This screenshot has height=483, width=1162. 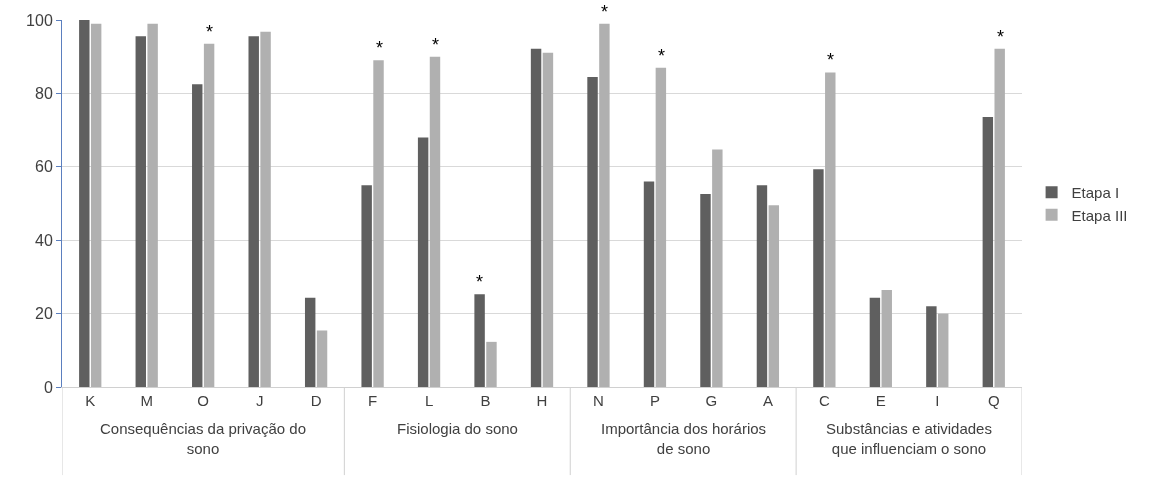 I want to click on text: Fisiologia do sono, so click(x=457, y=428).